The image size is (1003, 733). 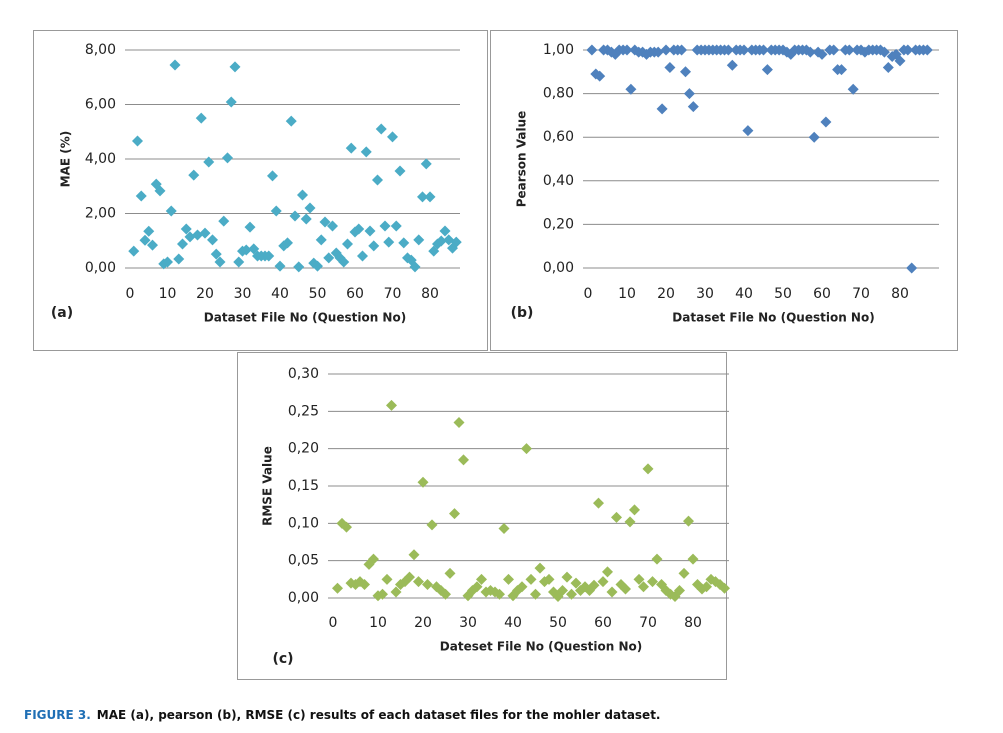 What do you see at coordinates (603, 623) in the screenshot?
I see `x-tick-label: 60` at bounding box center [603, 623].